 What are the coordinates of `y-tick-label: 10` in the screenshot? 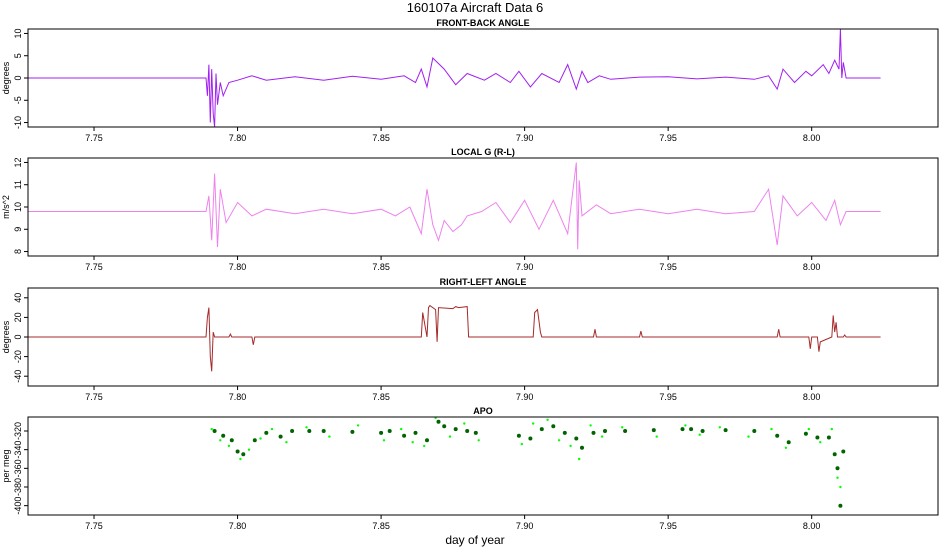 It's located at (18, 207).